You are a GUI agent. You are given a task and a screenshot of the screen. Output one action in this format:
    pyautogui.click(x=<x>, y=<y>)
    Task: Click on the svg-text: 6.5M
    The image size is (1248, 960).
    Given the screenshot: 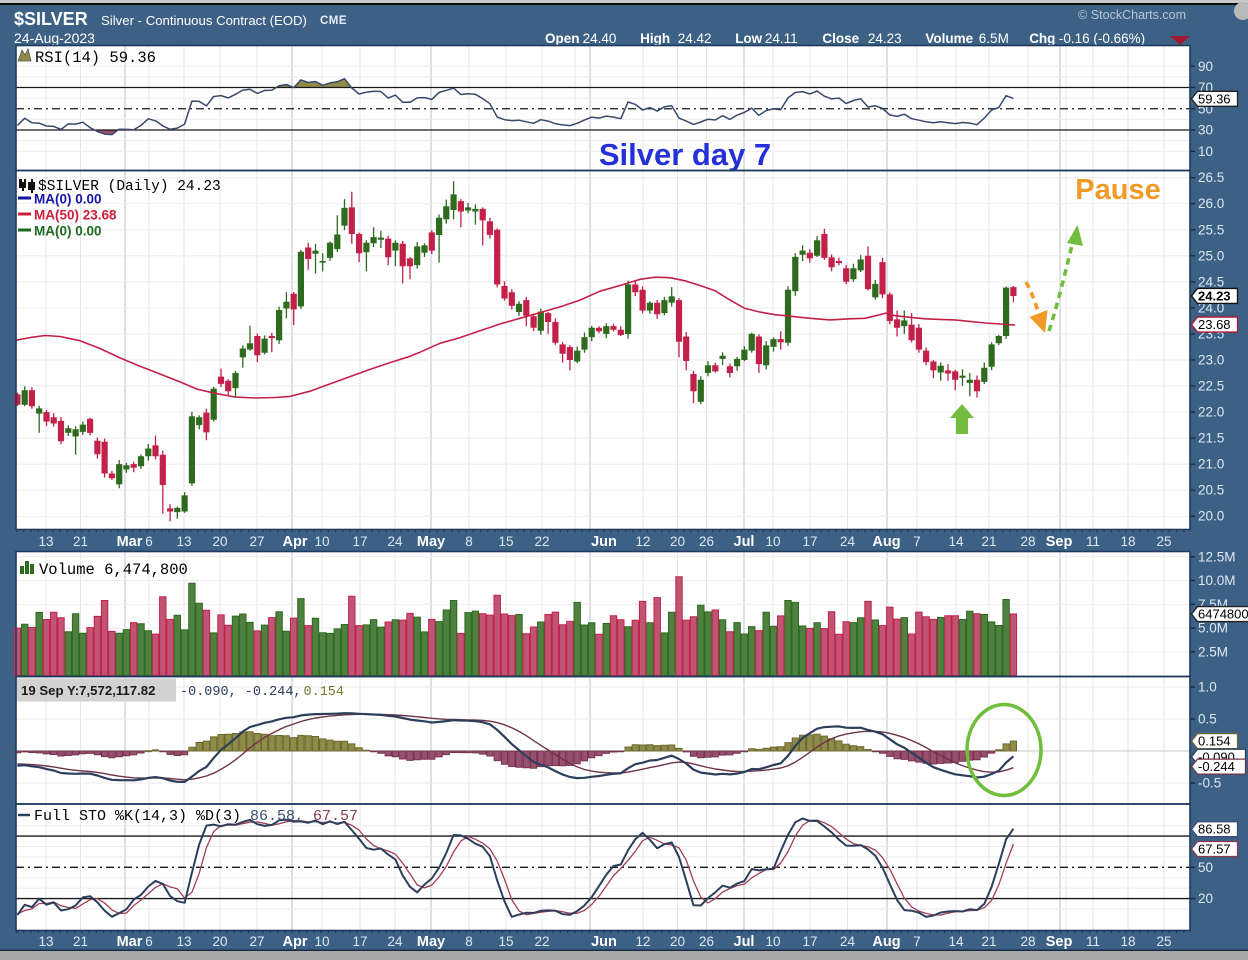 What is the action you would take?
    pyautogui.click(x=994, y=38)
    